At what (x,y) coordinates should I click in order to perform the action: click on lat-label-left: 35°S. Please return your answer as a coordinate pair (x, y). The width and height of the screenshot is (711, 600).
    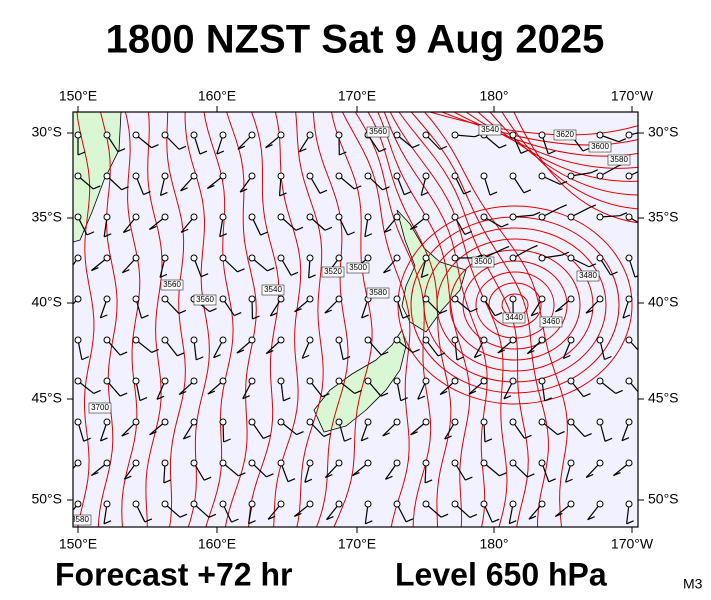
    Looking at the image, I should click on (46, 217).